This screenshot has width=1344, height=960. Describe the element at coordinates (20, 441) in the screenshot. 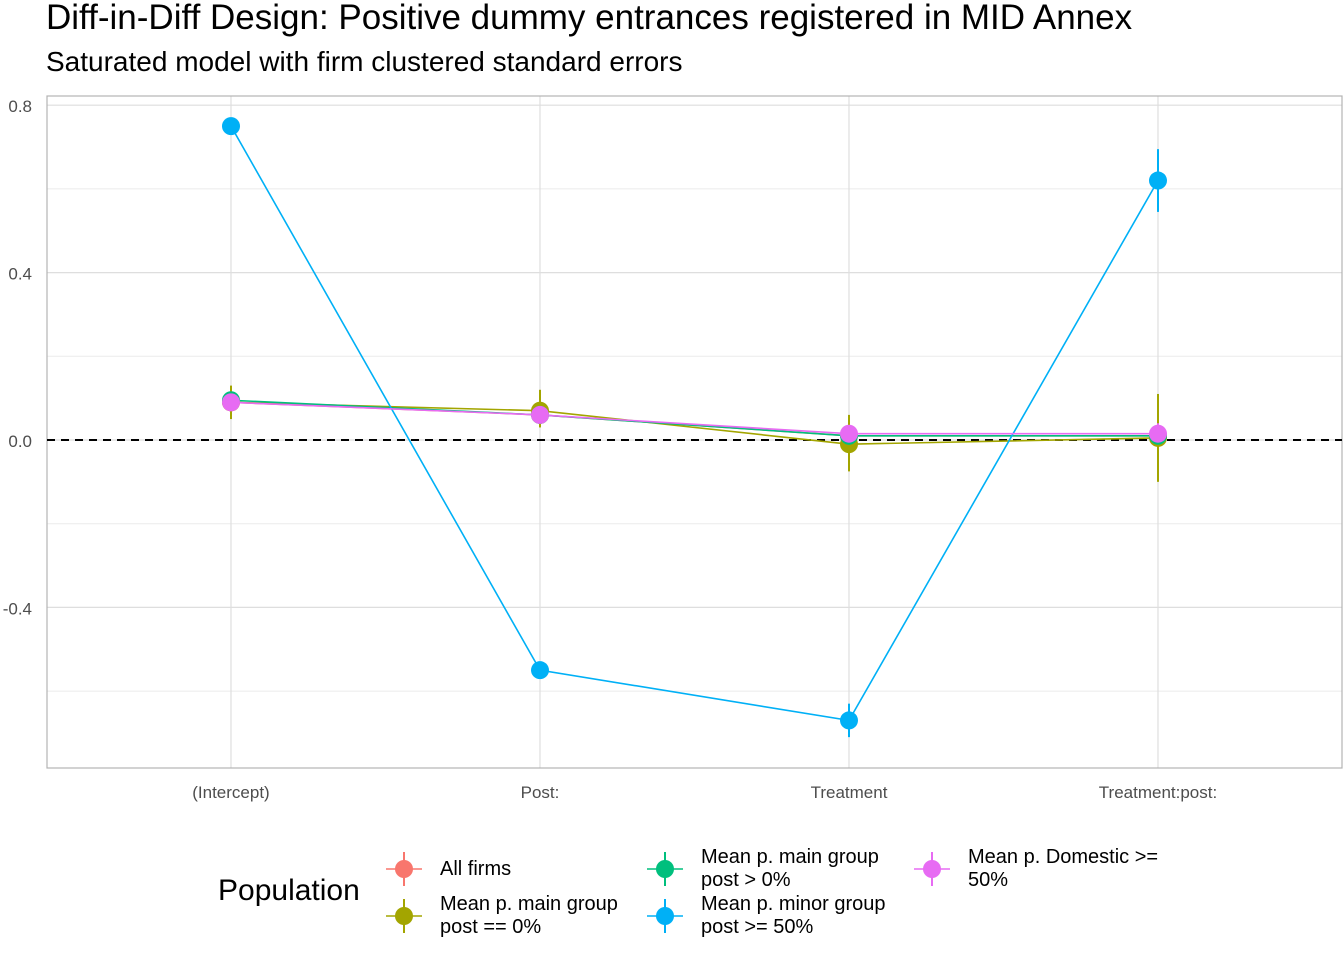

I see `y-tick-label-1: 0.0` at that location.